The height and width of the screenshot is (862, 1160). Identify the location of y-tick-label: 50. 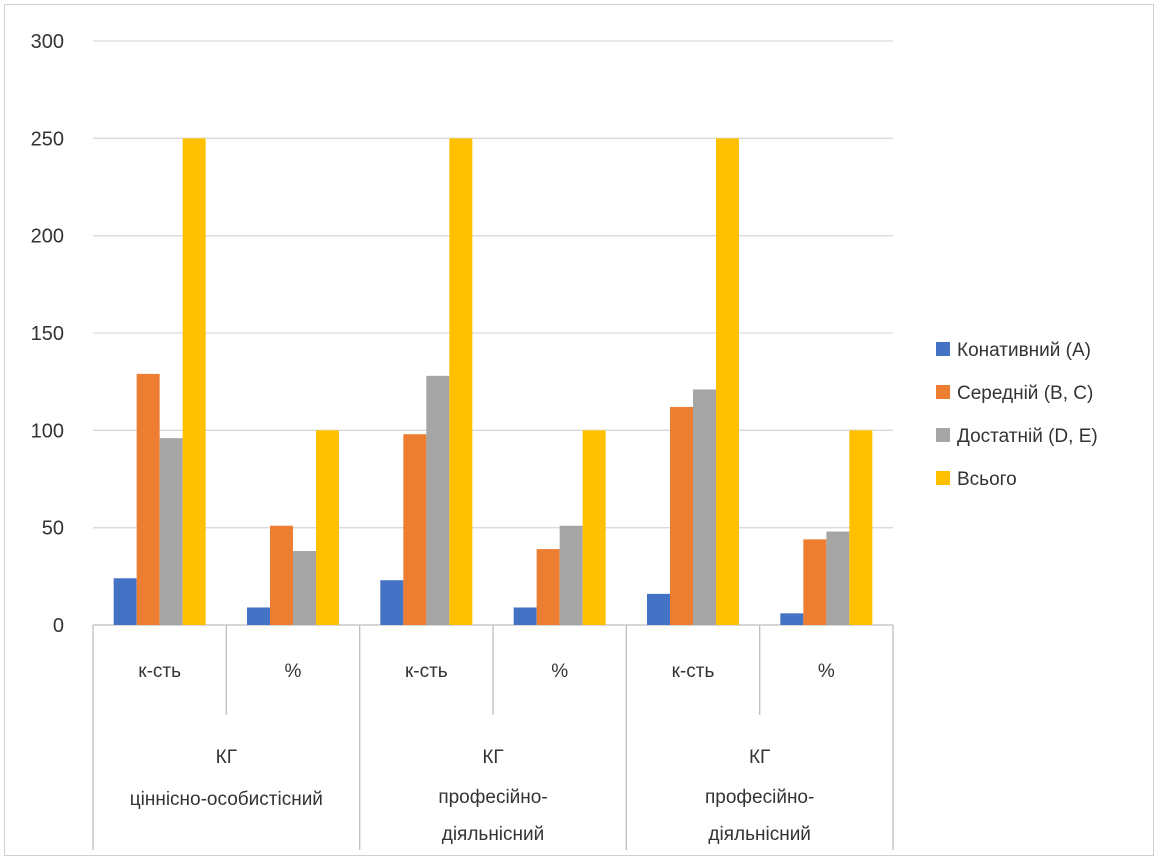
(53, 529).